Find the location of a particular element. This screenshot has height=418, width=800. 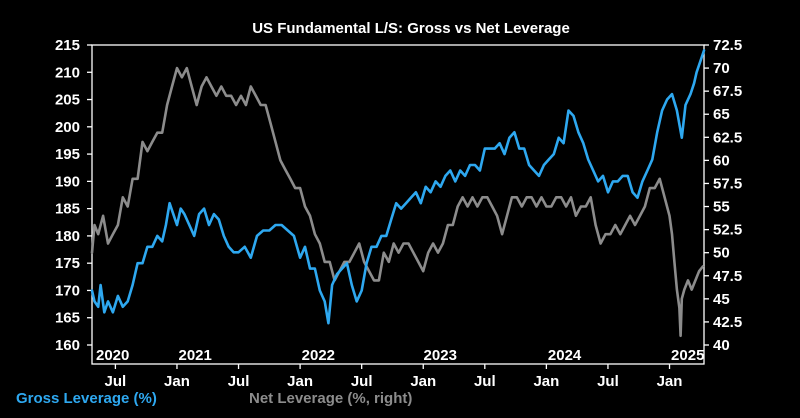

year-label: 2021 is located at coordinates (195, 355).